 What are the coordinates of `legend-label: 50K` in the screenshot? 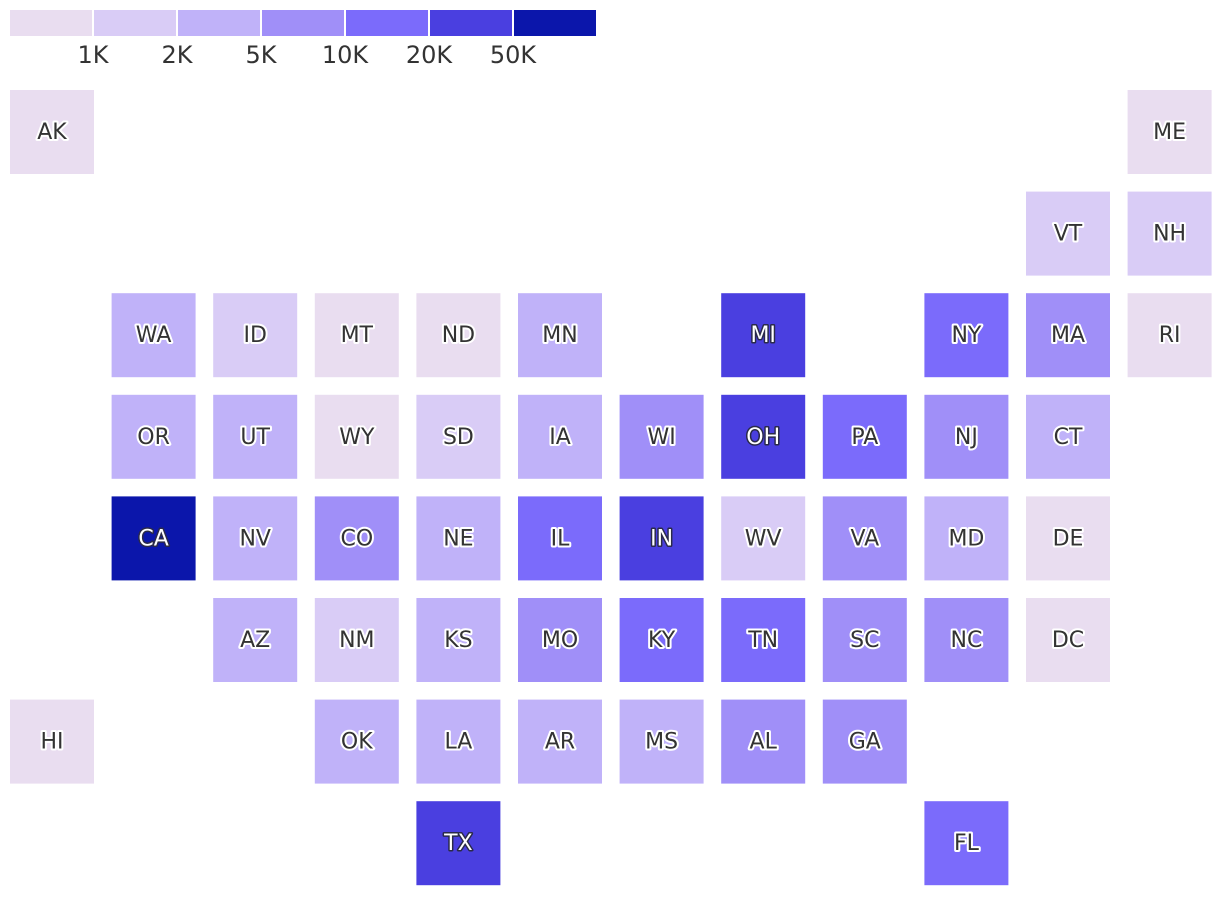 It's located at (514, 55).